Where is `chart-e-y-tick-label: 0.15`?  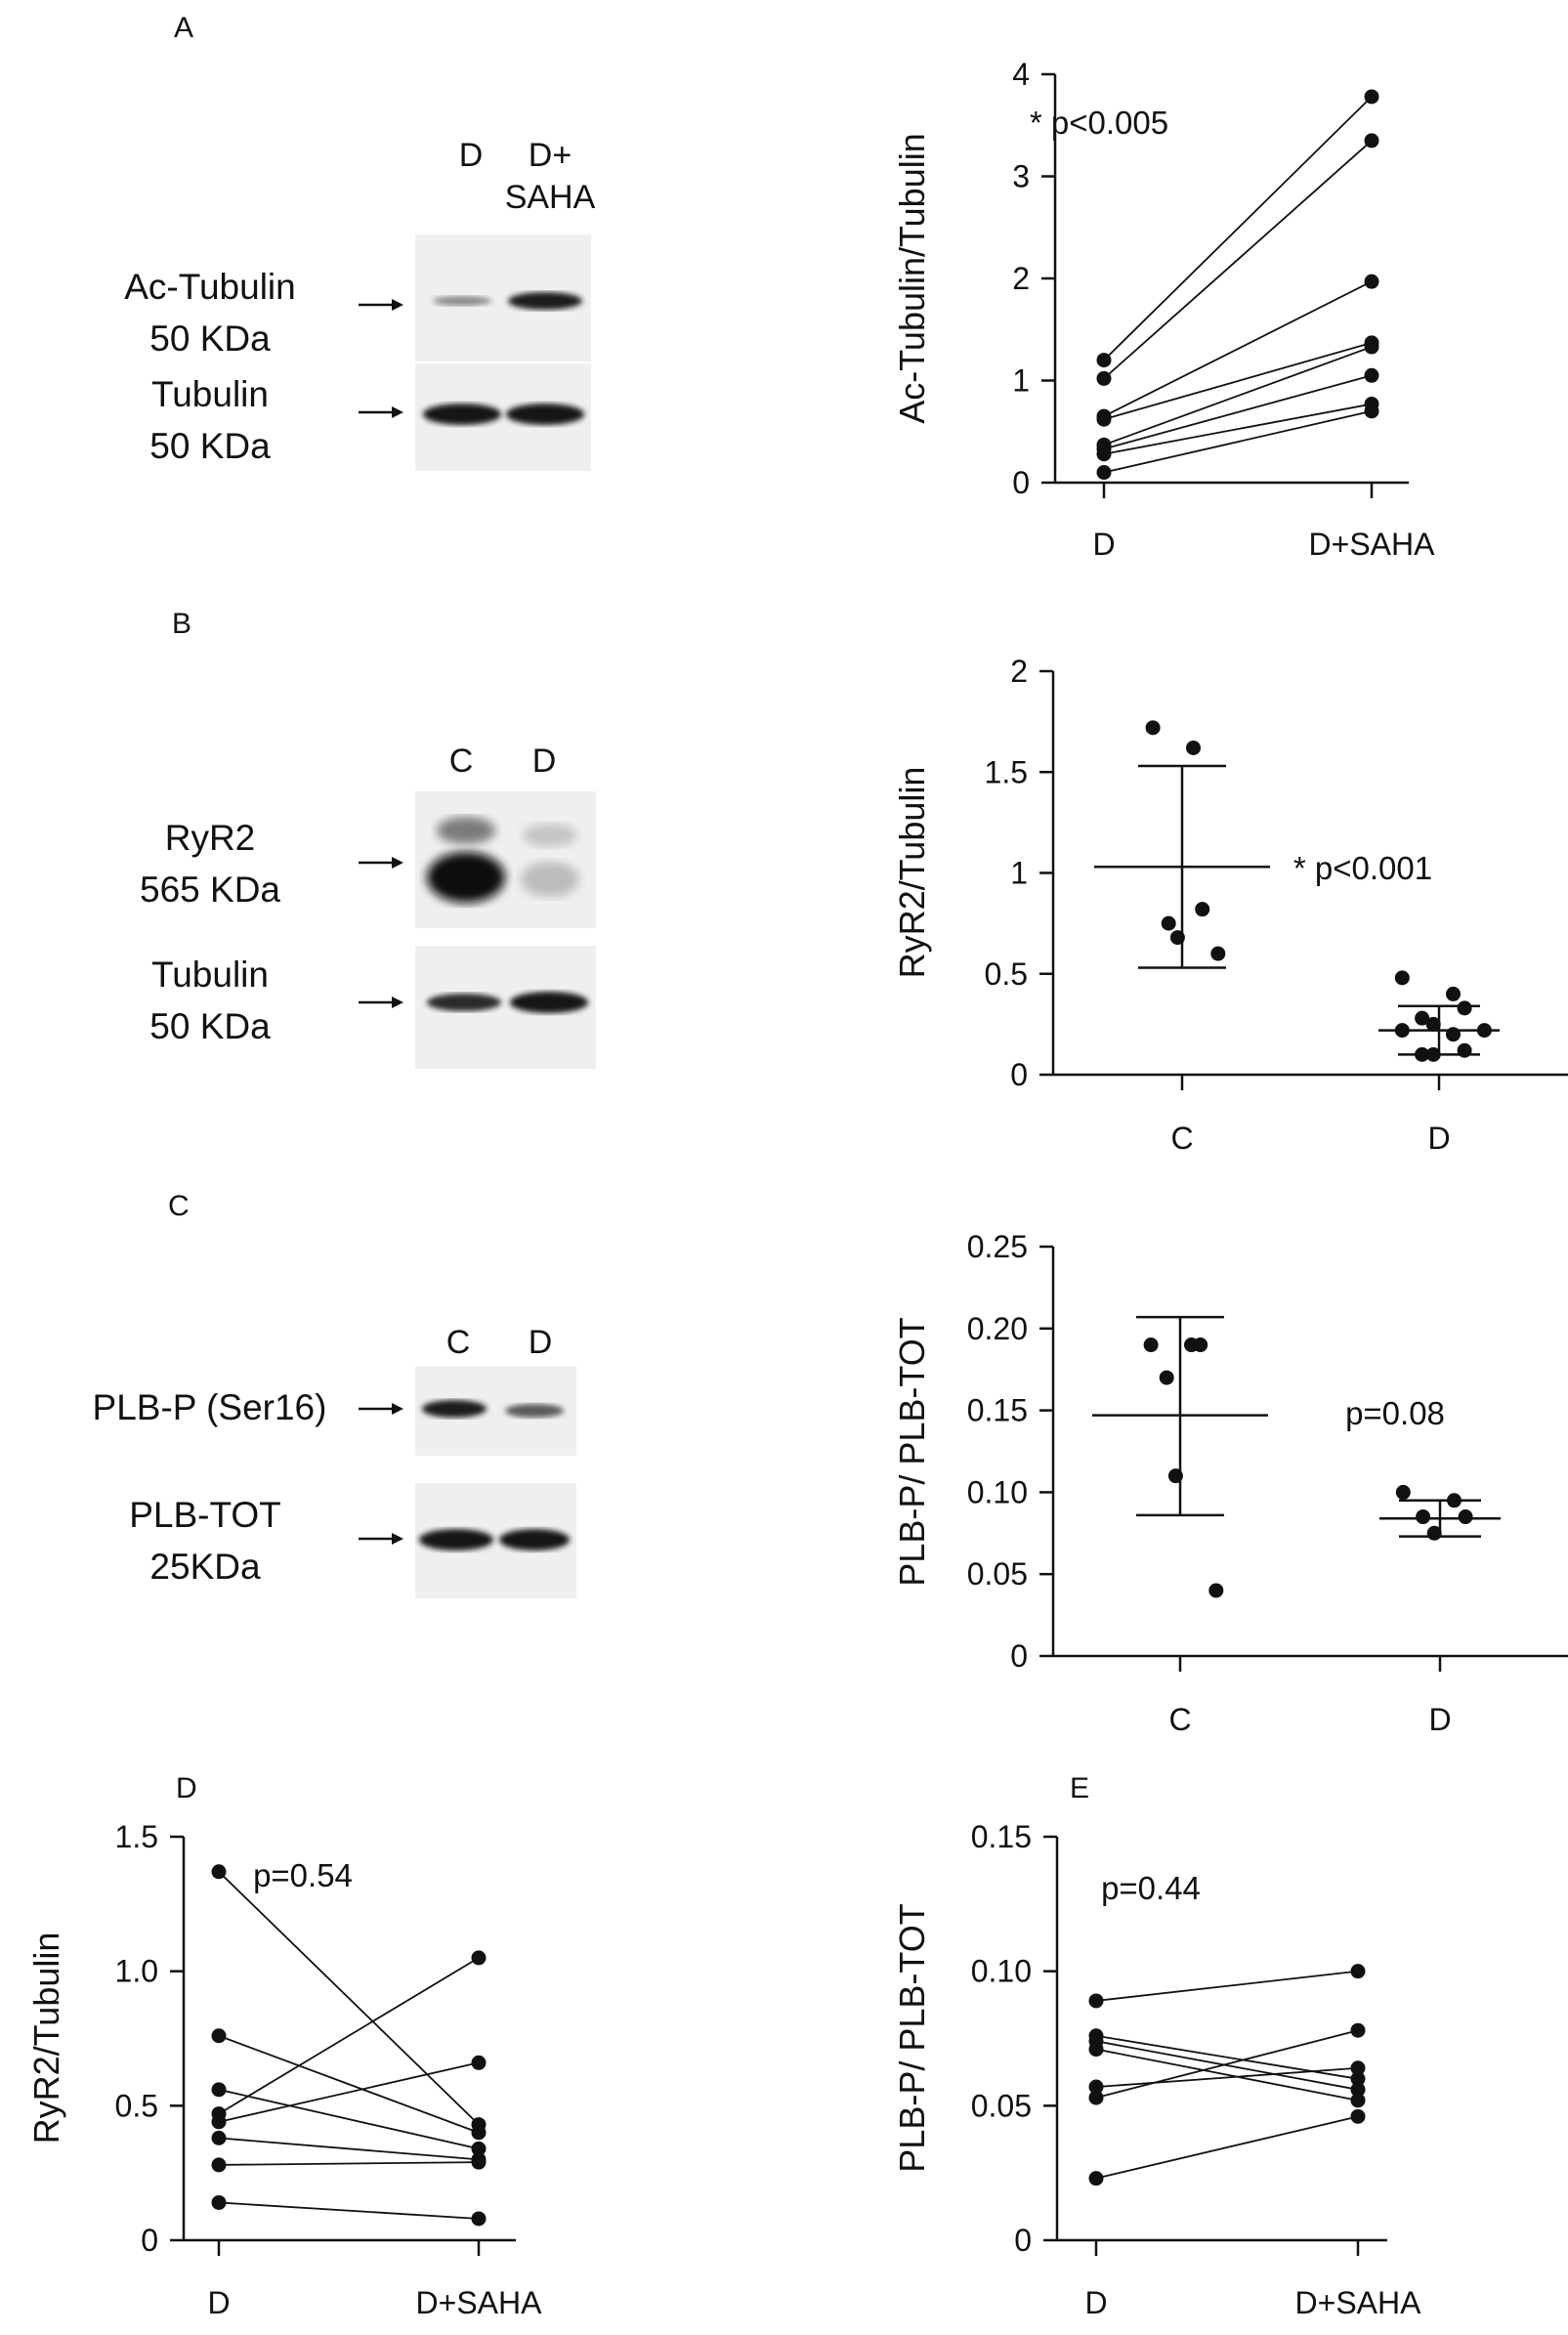
chart-e-y-tick-label: 0.15 is located at coordinates (1001, 1836).